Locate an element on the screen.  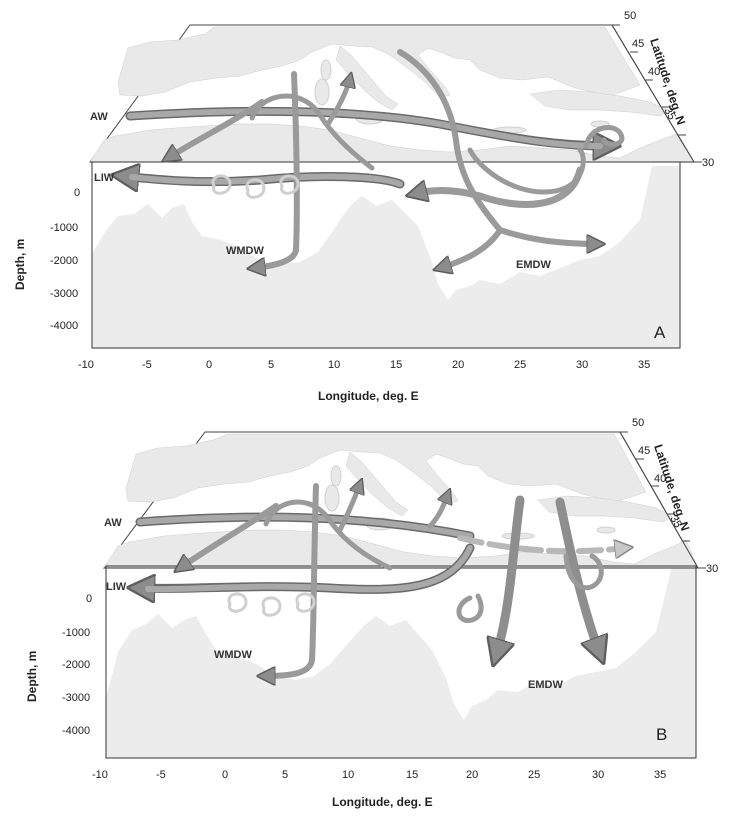
panel-letter-b: B is located at coordinates (661, 734).